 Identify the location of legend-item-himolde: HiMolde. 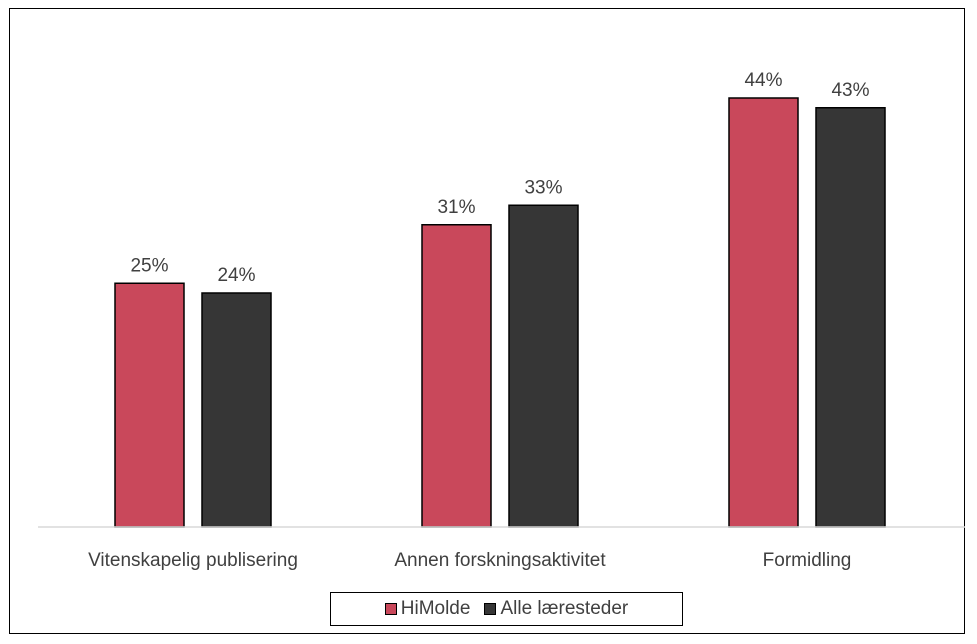
(427, 609).